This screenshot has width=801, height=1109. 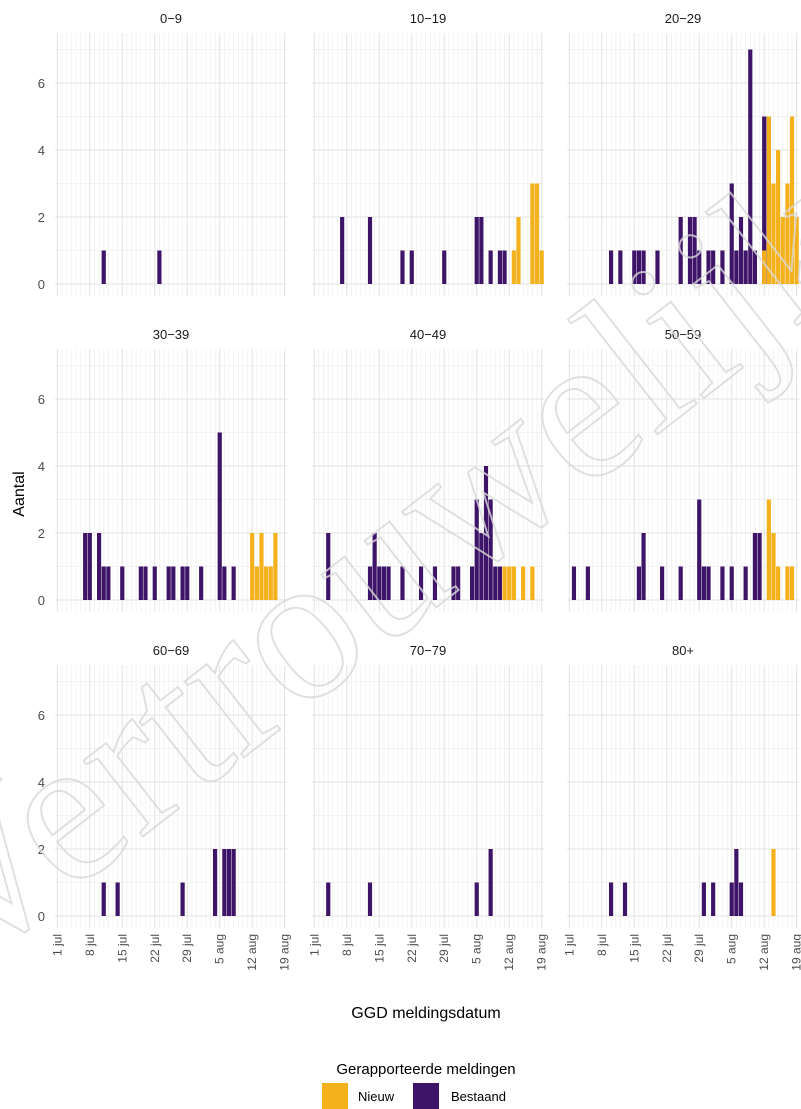 I want to click on x-tick-label: 12 aug, so click(x=764, y=952).